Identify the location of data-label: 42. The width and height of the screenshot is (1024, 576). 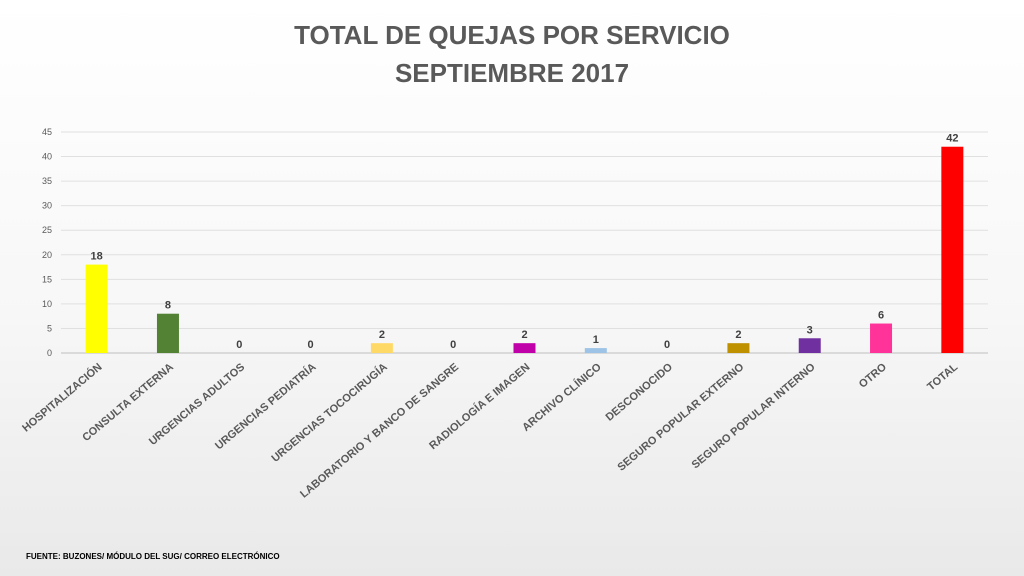
(952, 139).